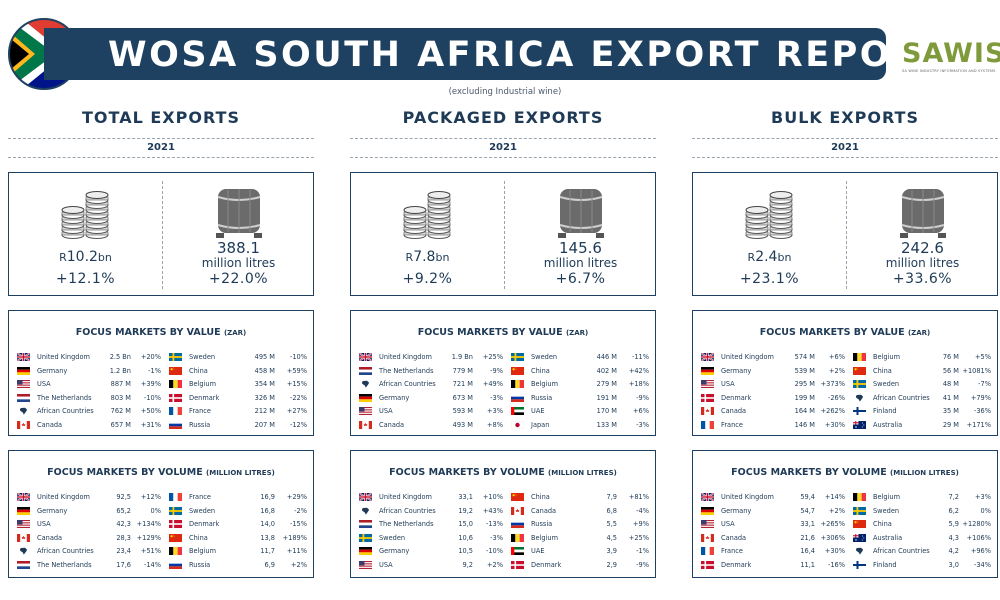 The image size is (1000, 600). I want to click on flag-ca-icon, so click(707, 537).